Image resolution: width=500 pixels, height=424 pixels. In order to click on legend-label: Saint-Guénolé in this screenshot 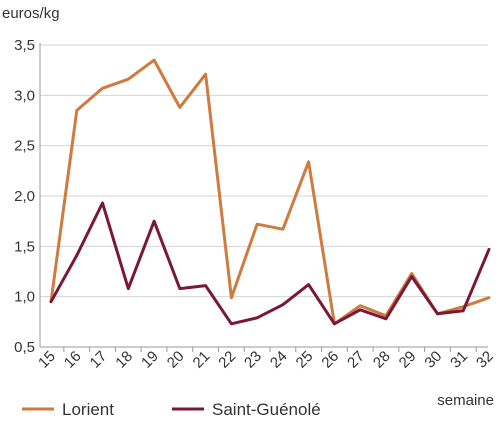, I will do `click(266, 409)`.